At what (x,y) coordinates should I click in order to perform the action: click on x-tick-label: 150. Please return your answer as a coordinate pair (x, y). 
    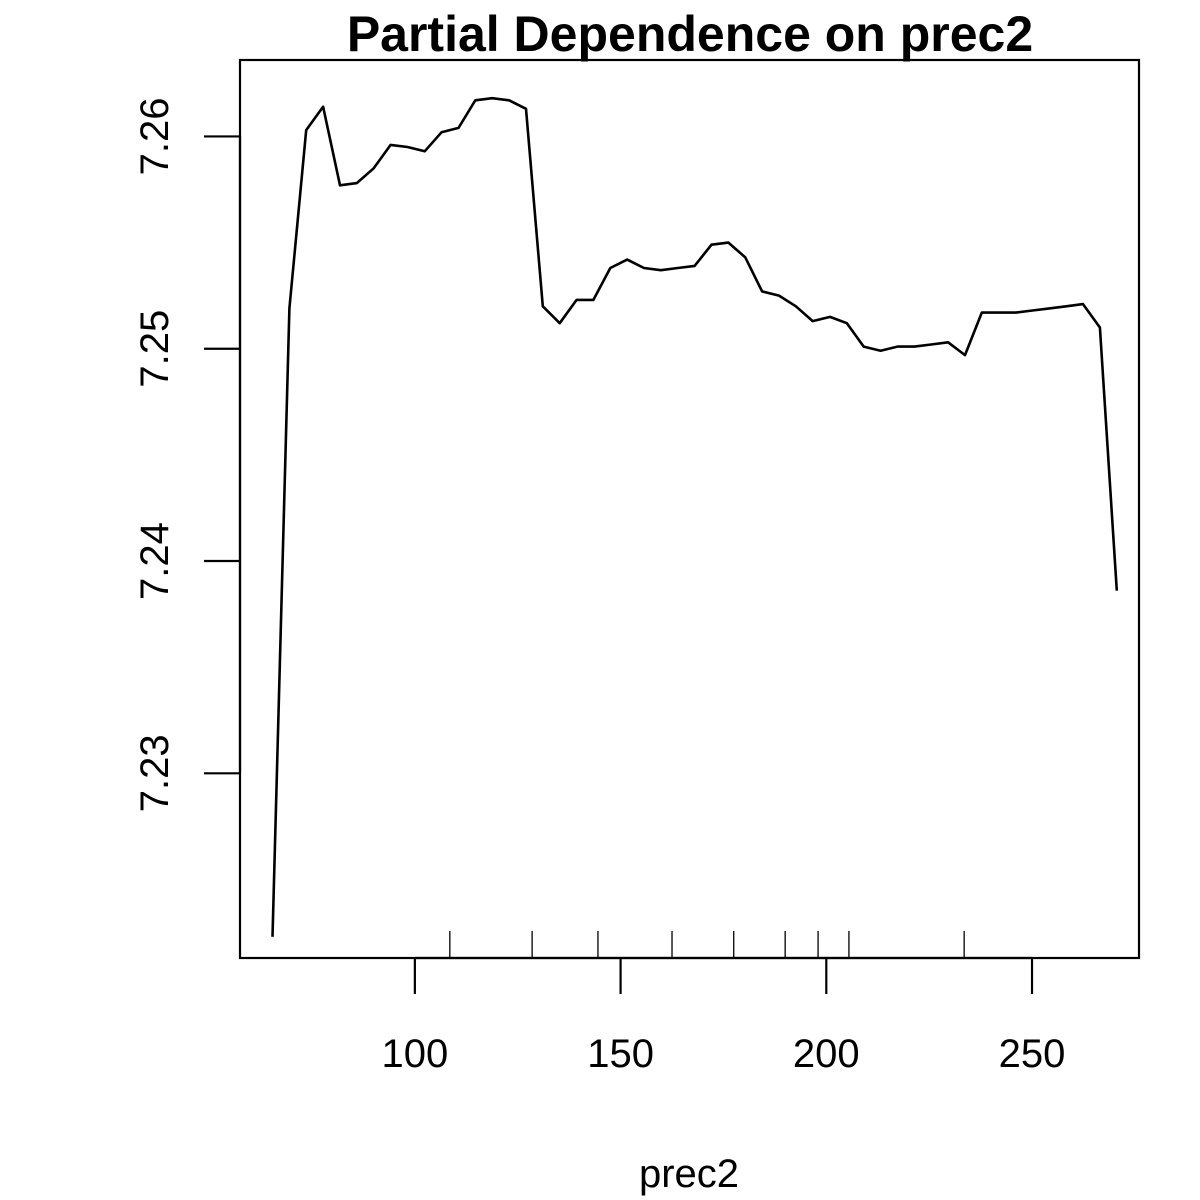
    Looking at the image, I should click on (620, 1054).